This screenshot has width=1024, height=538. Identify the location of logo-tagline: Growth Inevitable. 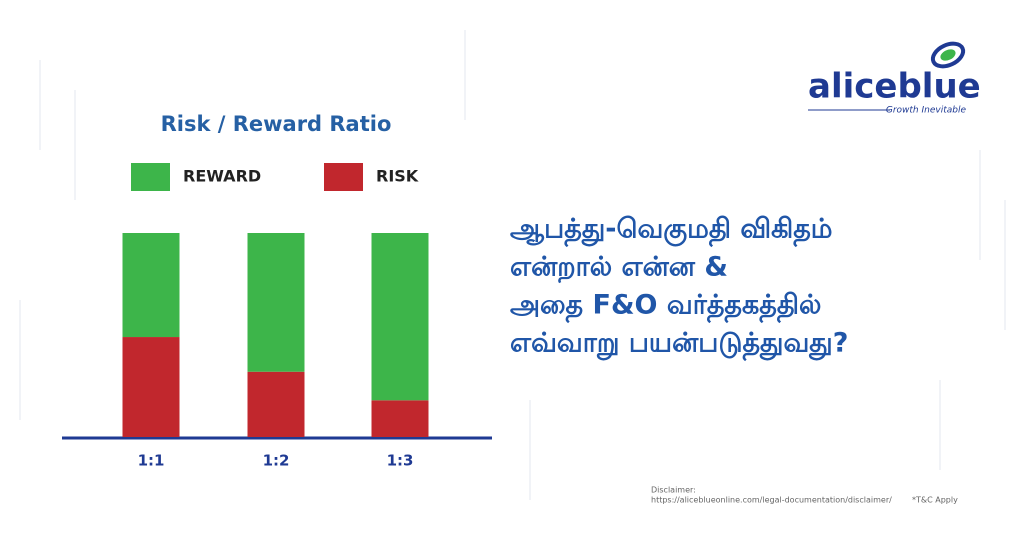
(926, 111).